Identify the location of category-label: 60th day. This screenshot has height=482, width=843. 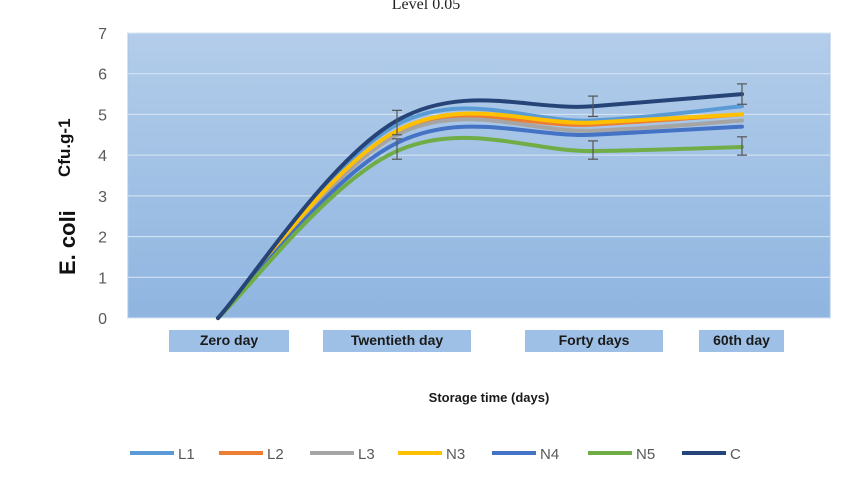
(741, 340).